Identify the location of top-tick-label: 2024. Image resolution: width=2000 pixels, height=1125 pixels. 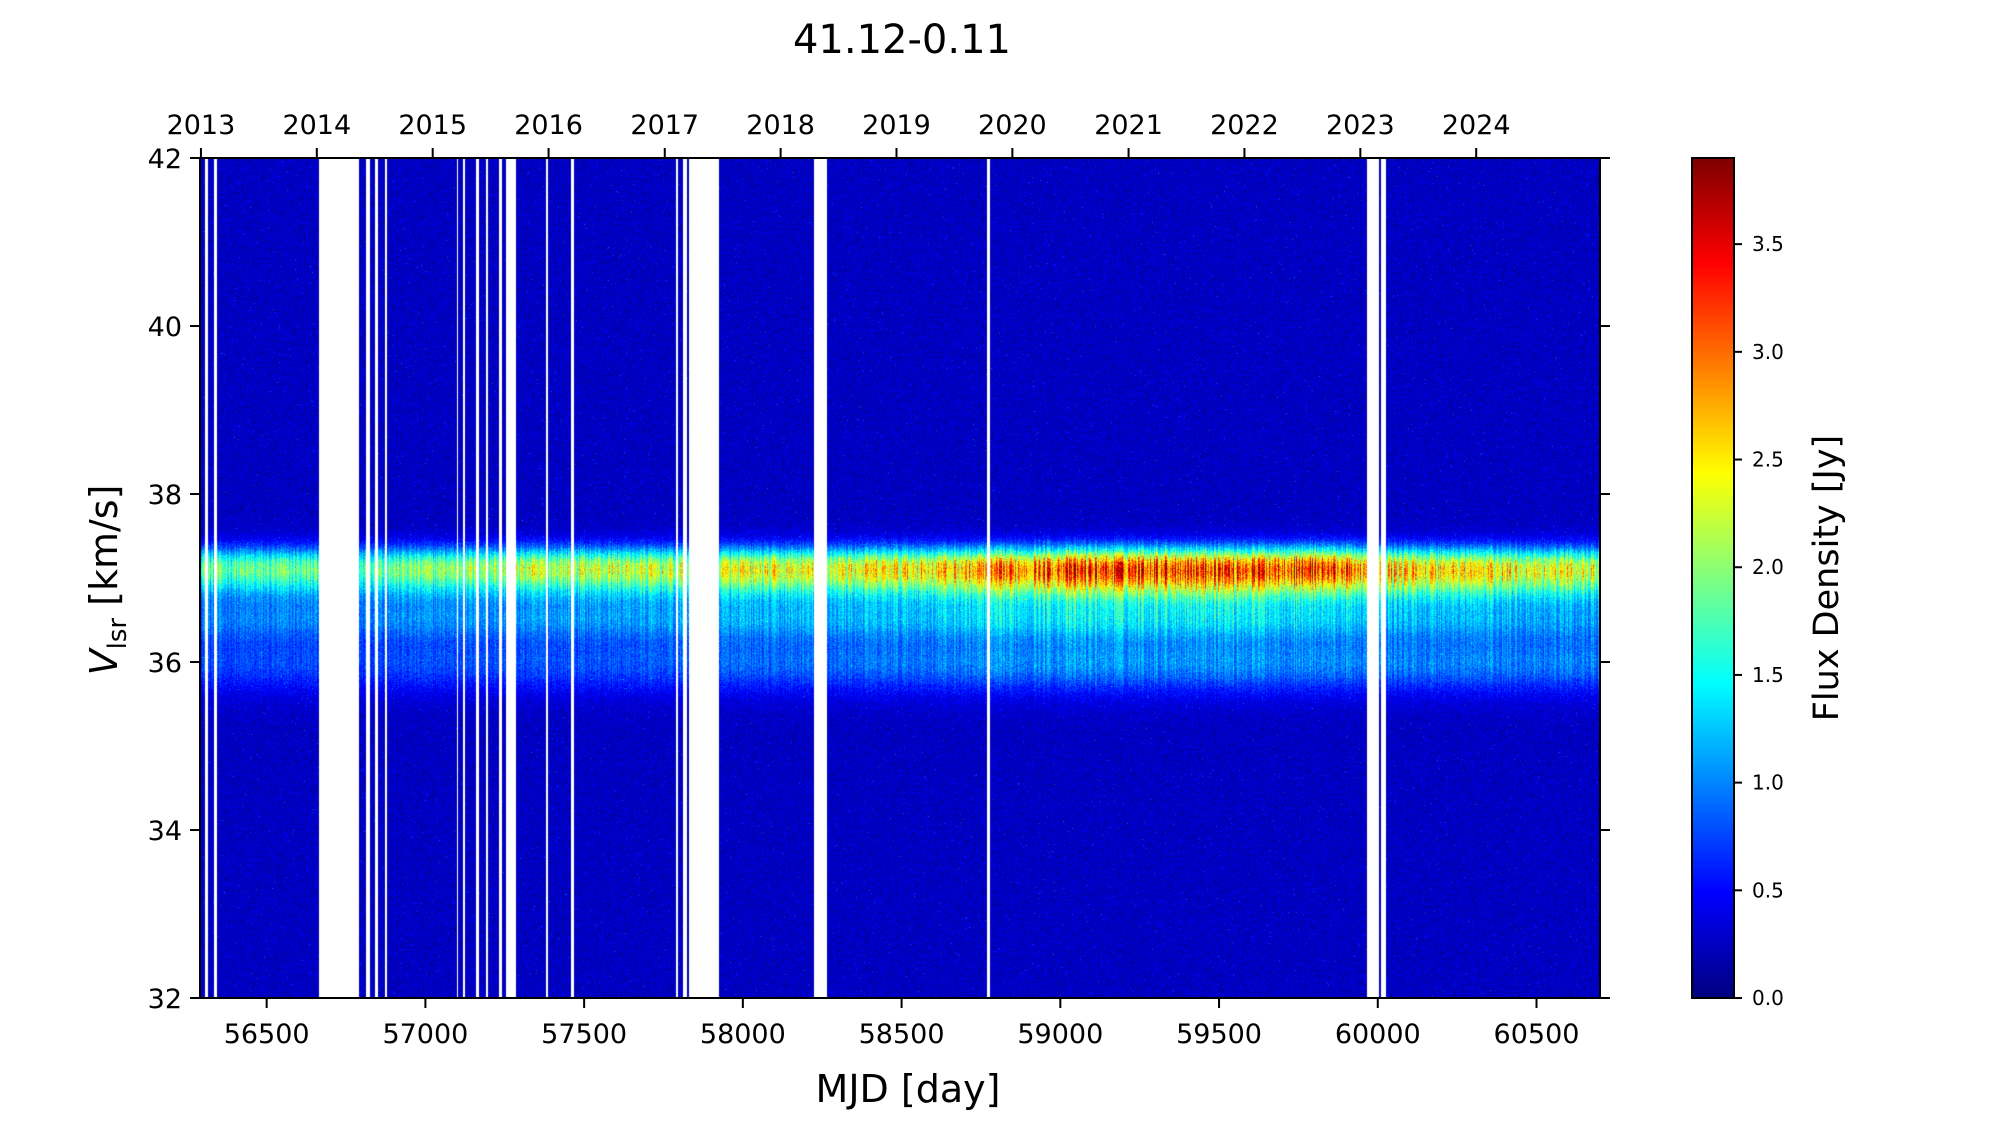
(1476, 125).